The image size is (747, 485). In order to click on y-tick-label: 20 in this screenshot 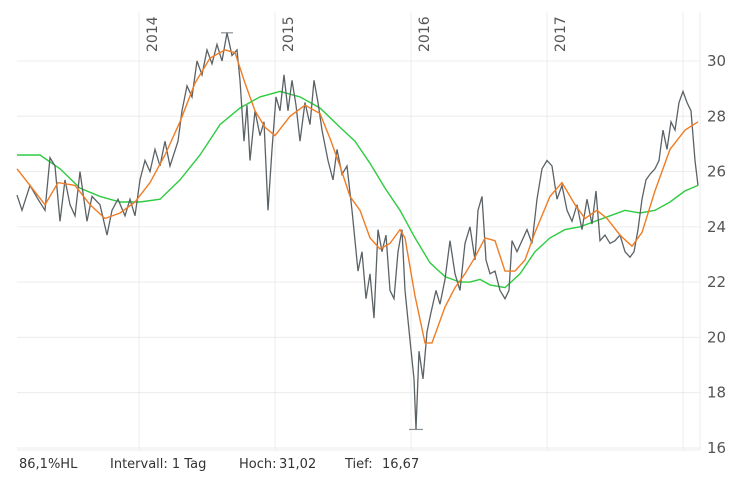, I will do `click(716, 337)`.